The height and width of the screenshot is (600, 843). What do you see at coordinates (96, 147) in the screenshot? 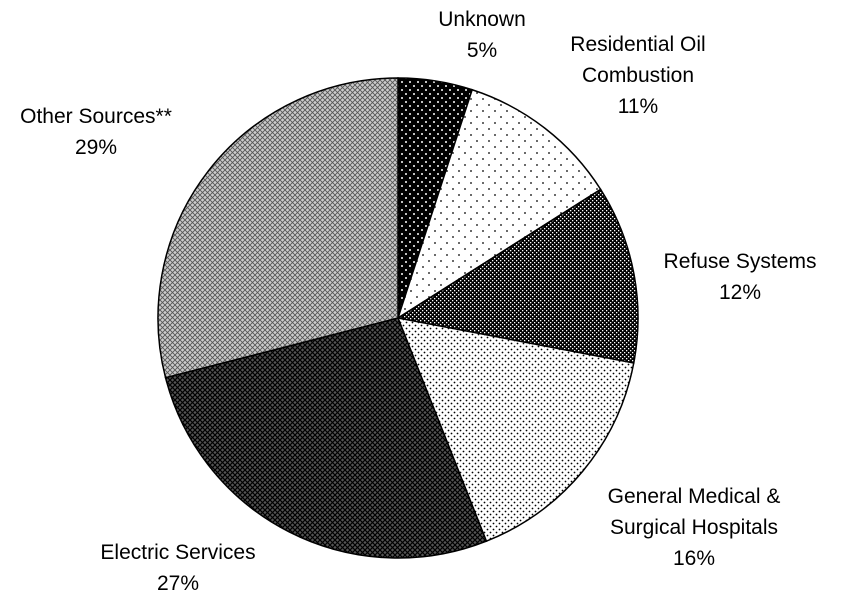
I see `value-label: 29%` at bounding box center [96, 147].